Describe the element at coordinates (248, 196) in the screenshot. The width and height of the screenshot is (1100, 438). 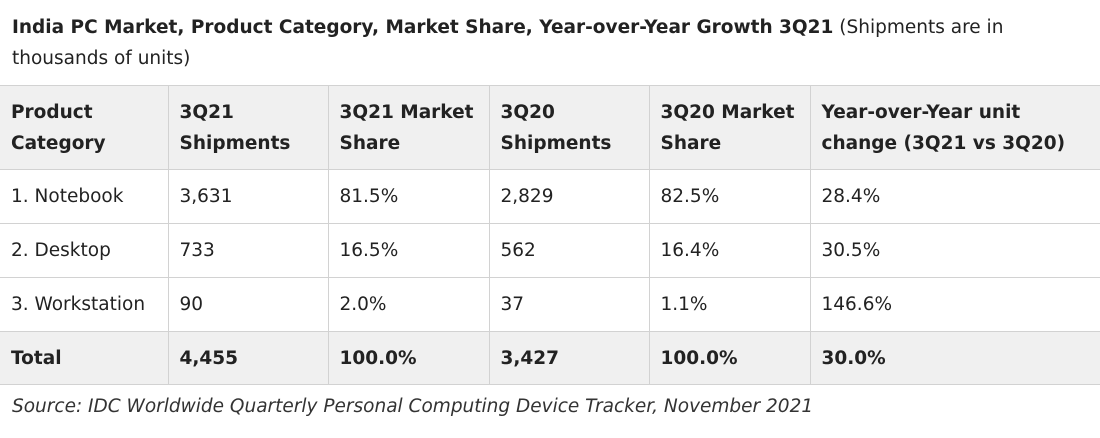
I see `table-cell: 3,631` at that location.